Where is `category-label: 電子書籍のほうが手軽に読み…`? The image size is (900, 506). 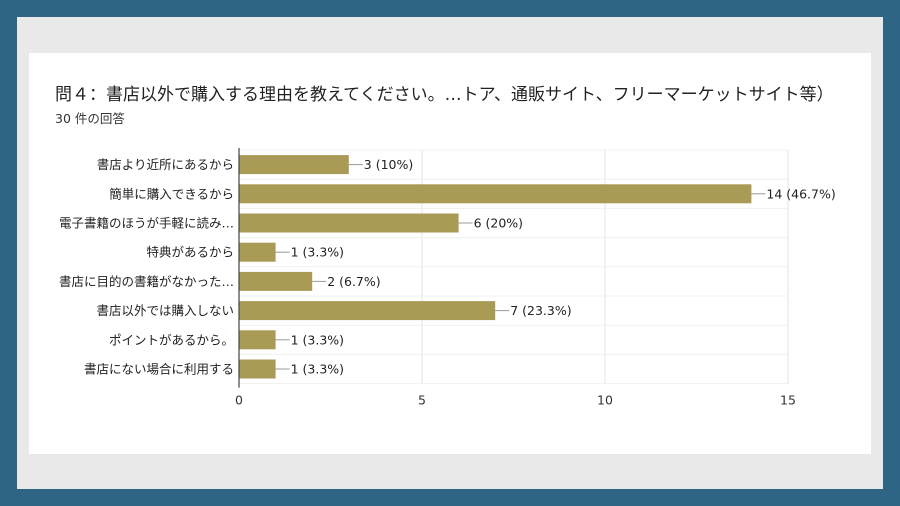
category-label: 電子書籍のほうが手軽に読み… is located at coordinates (146, 223).